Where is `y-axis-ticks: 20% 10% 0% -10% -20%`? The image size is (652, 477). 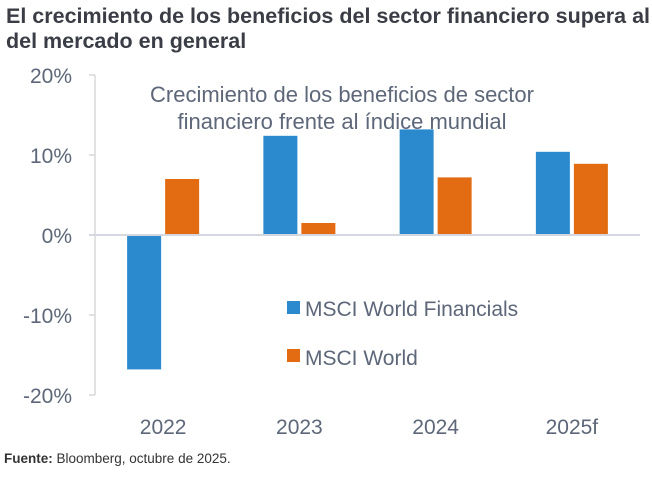
y-axis-ticks: 20% 10% 0% -10% -20% is located at coordinates (59, 236).